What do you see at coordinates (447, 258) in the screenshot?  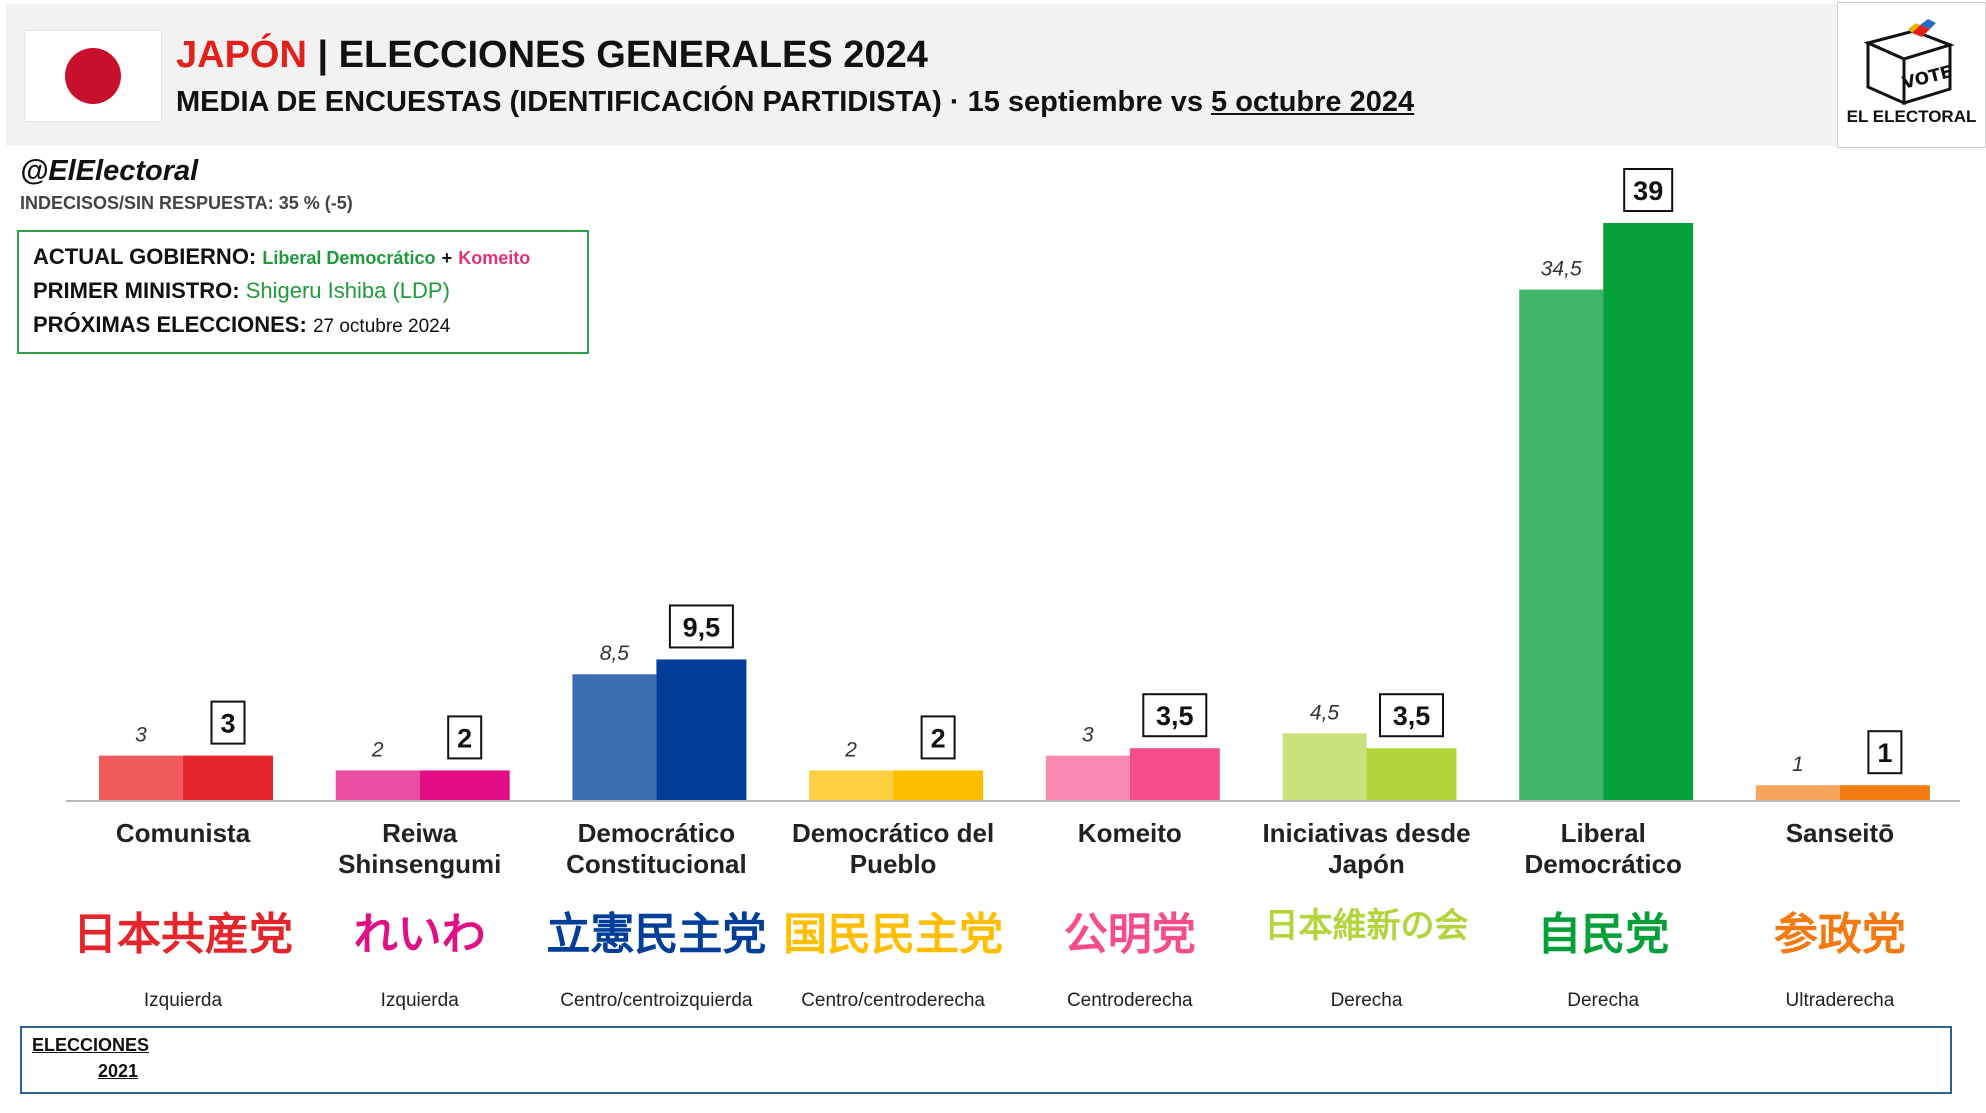 I see `gov-plus: +` at bounding box center [447, 258].